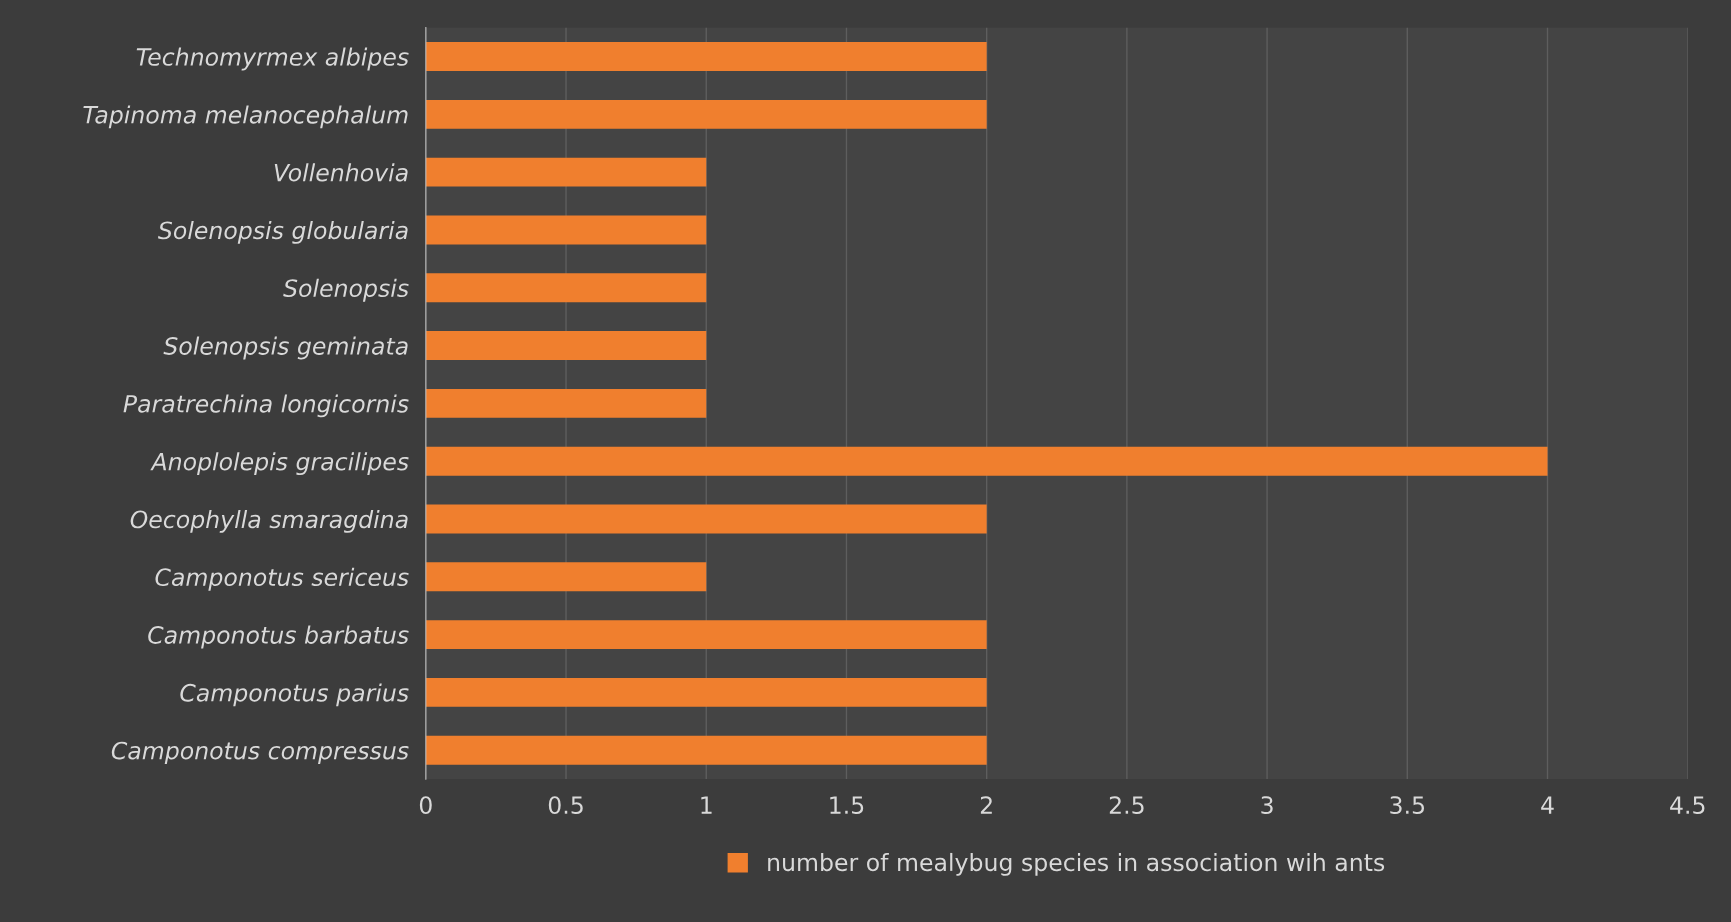  What do you see at coordinates (272, 59) in the screenshot?
I see `y-tick-label: Technomyrmex albipes` at bounding box center [272, 59].